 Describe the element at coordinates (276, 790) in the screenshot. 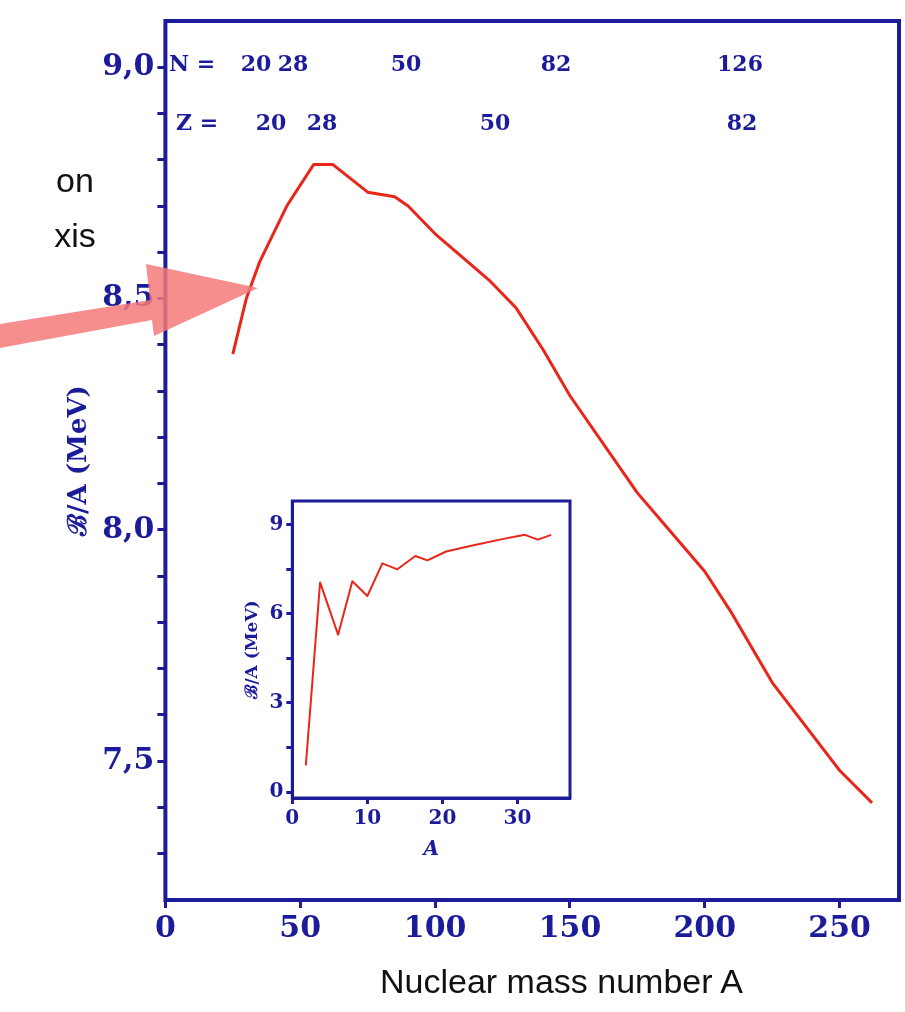

I see `y-tick-label: 0` at that location.